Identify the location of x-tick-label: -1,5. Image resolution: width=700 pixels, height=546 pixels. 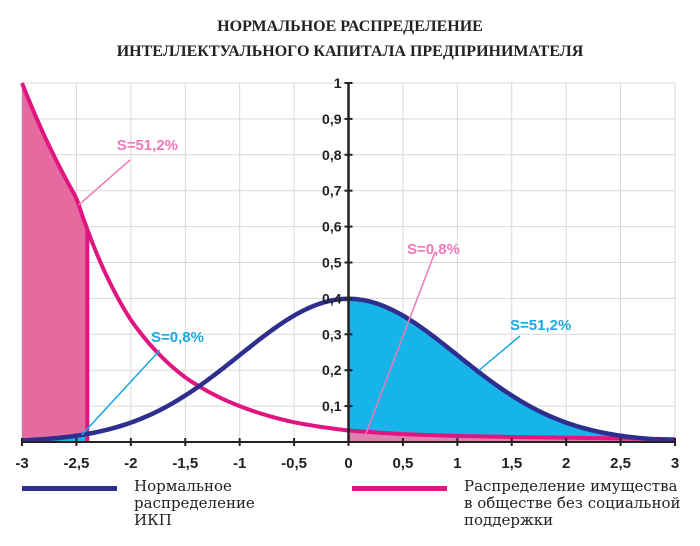
(185, 463).